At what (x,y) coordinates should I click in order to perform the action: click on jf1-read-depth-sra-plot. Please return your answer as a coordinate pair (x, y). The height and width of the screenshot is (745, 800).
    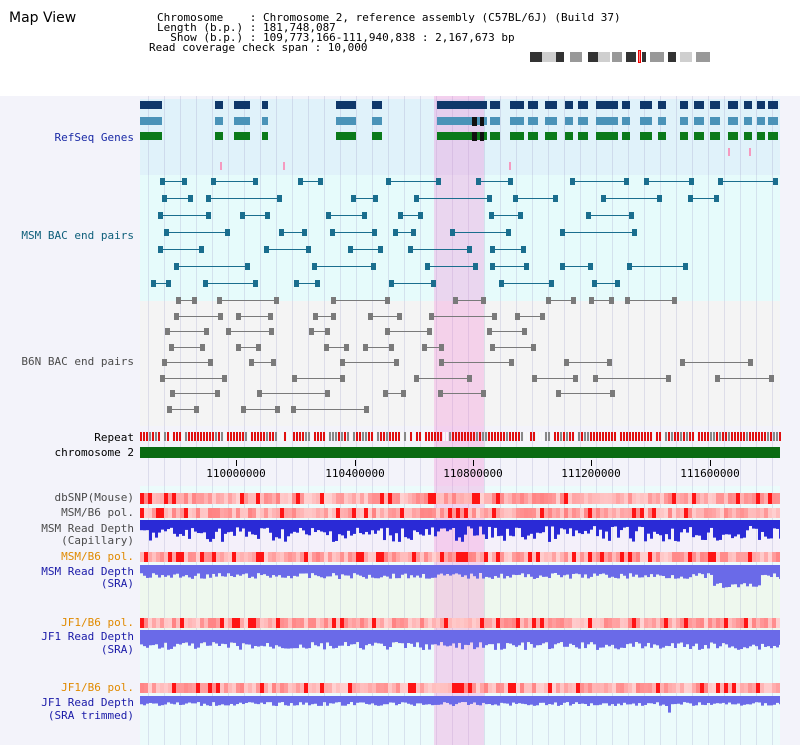
    Looking at the image, I should click on (460, 642).